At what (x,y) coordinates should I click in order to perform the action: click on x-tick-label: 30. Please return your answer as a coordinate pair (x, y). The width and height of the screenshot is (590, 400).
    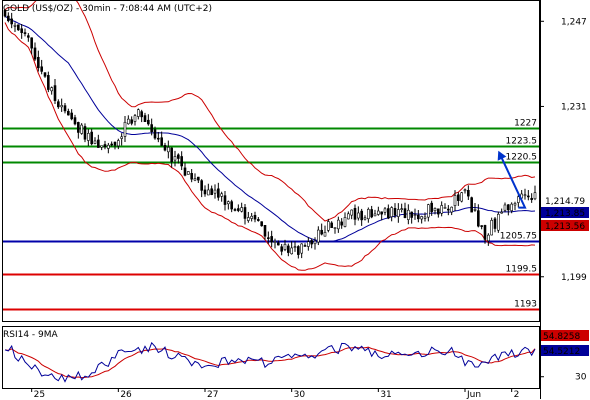
    Looking at the image, I should click on (300, 395).